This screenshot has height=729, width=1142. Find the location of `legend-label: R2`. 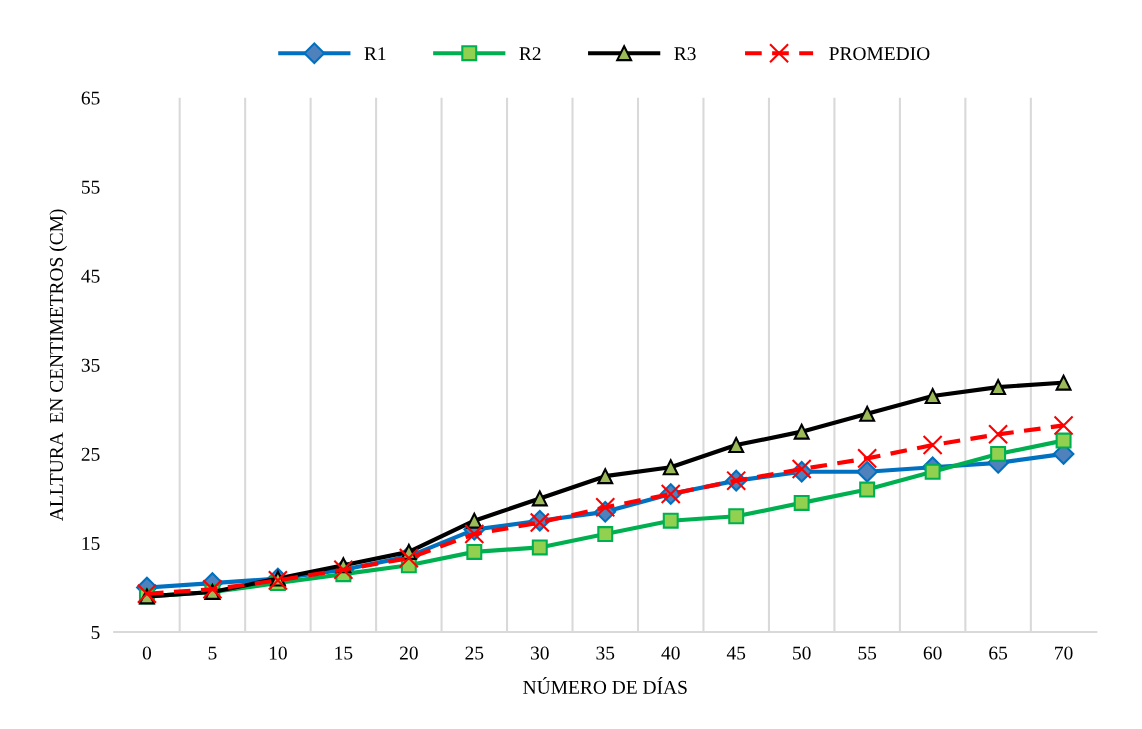

legend-label: R2 is located at coordinates (530, 54).